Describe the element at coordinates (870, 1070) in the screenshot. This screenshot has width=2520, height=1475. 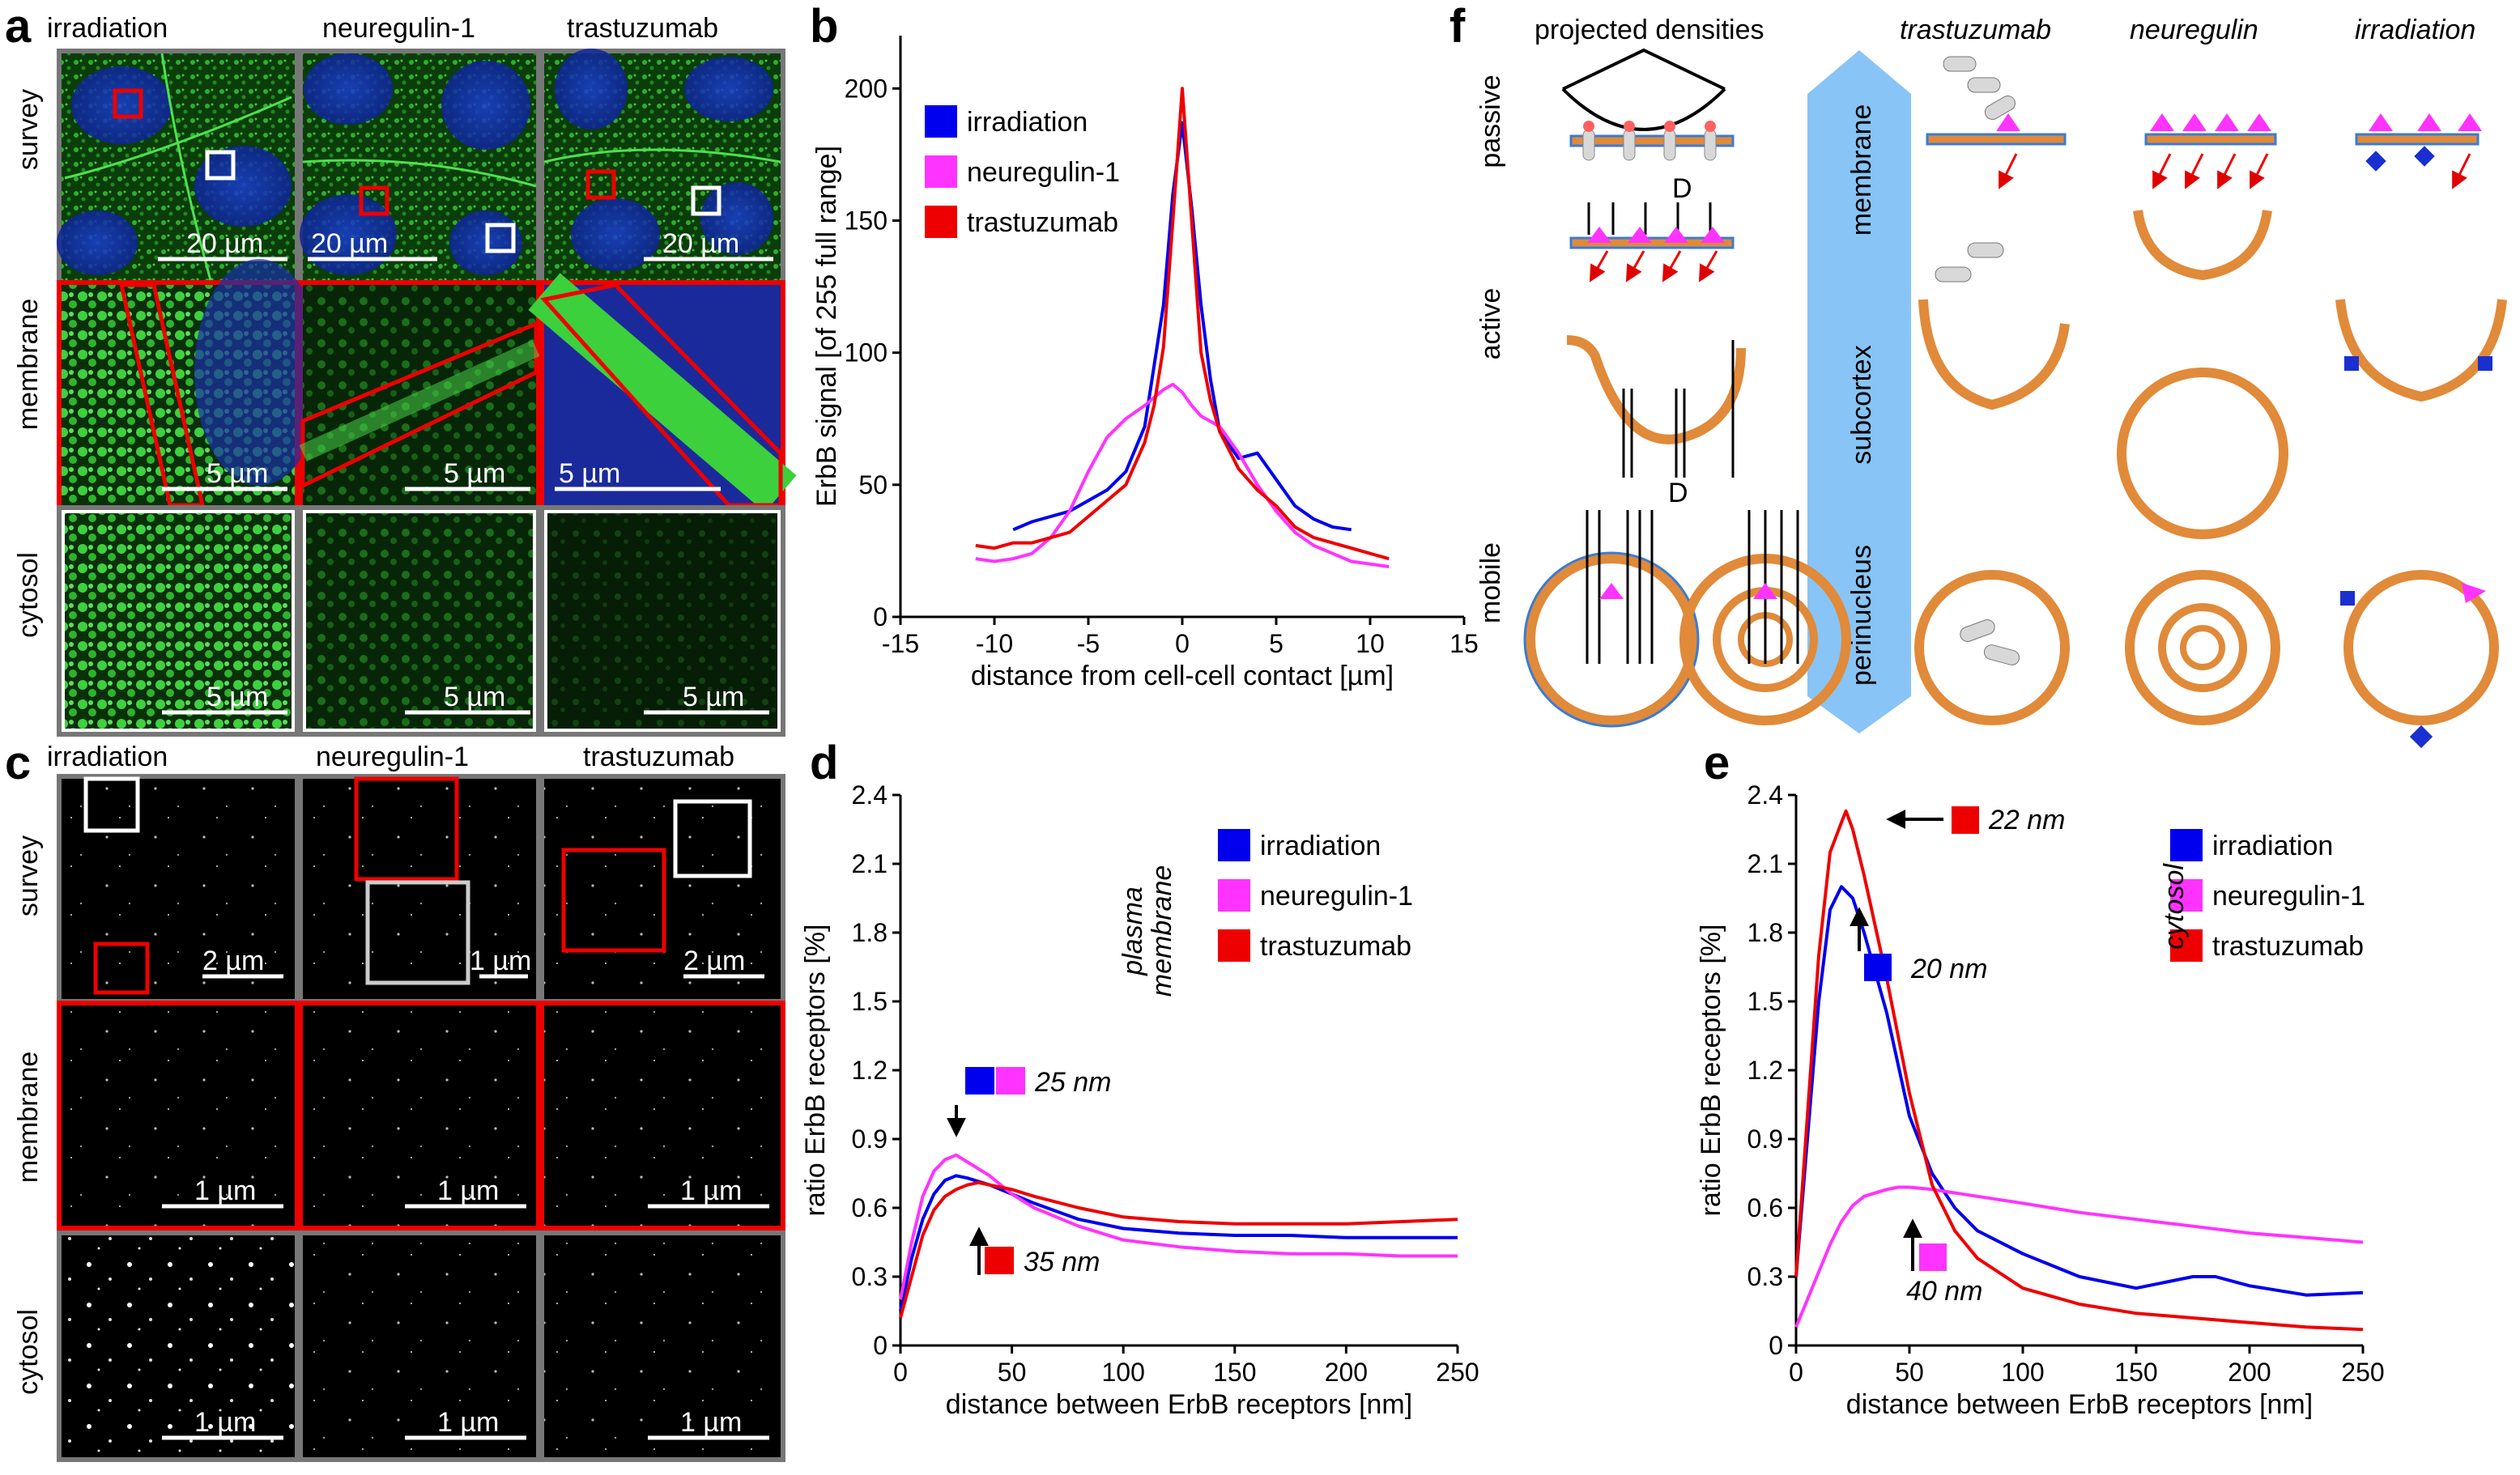
I see `y-tick-label-d: 1.2` at that location.